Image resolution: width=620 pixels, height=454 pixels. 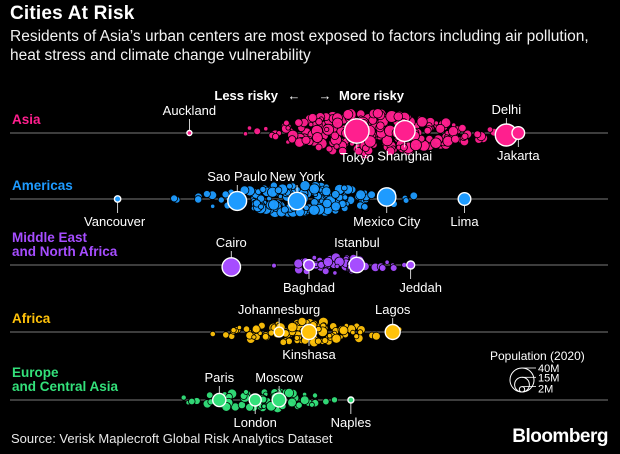 I want to click on city-label: Lagos, so click(x=393, y=309).